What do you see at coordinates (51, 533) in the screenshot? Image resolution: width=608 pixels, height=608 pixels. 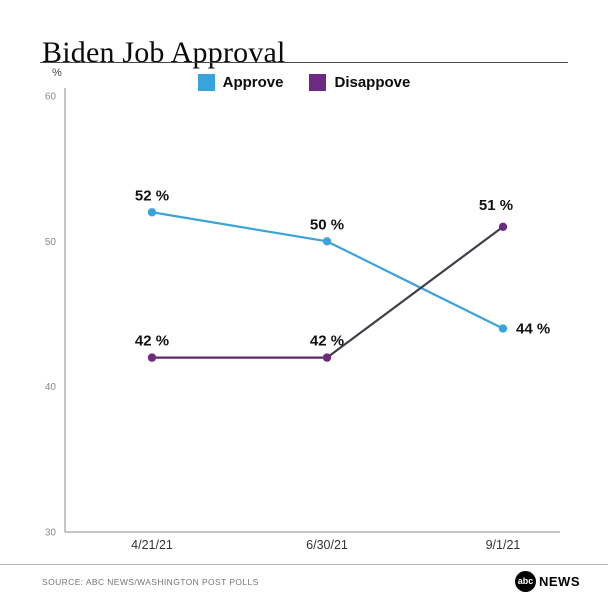 I see `y-tick-label: 30` at bounding box center [51, 533].